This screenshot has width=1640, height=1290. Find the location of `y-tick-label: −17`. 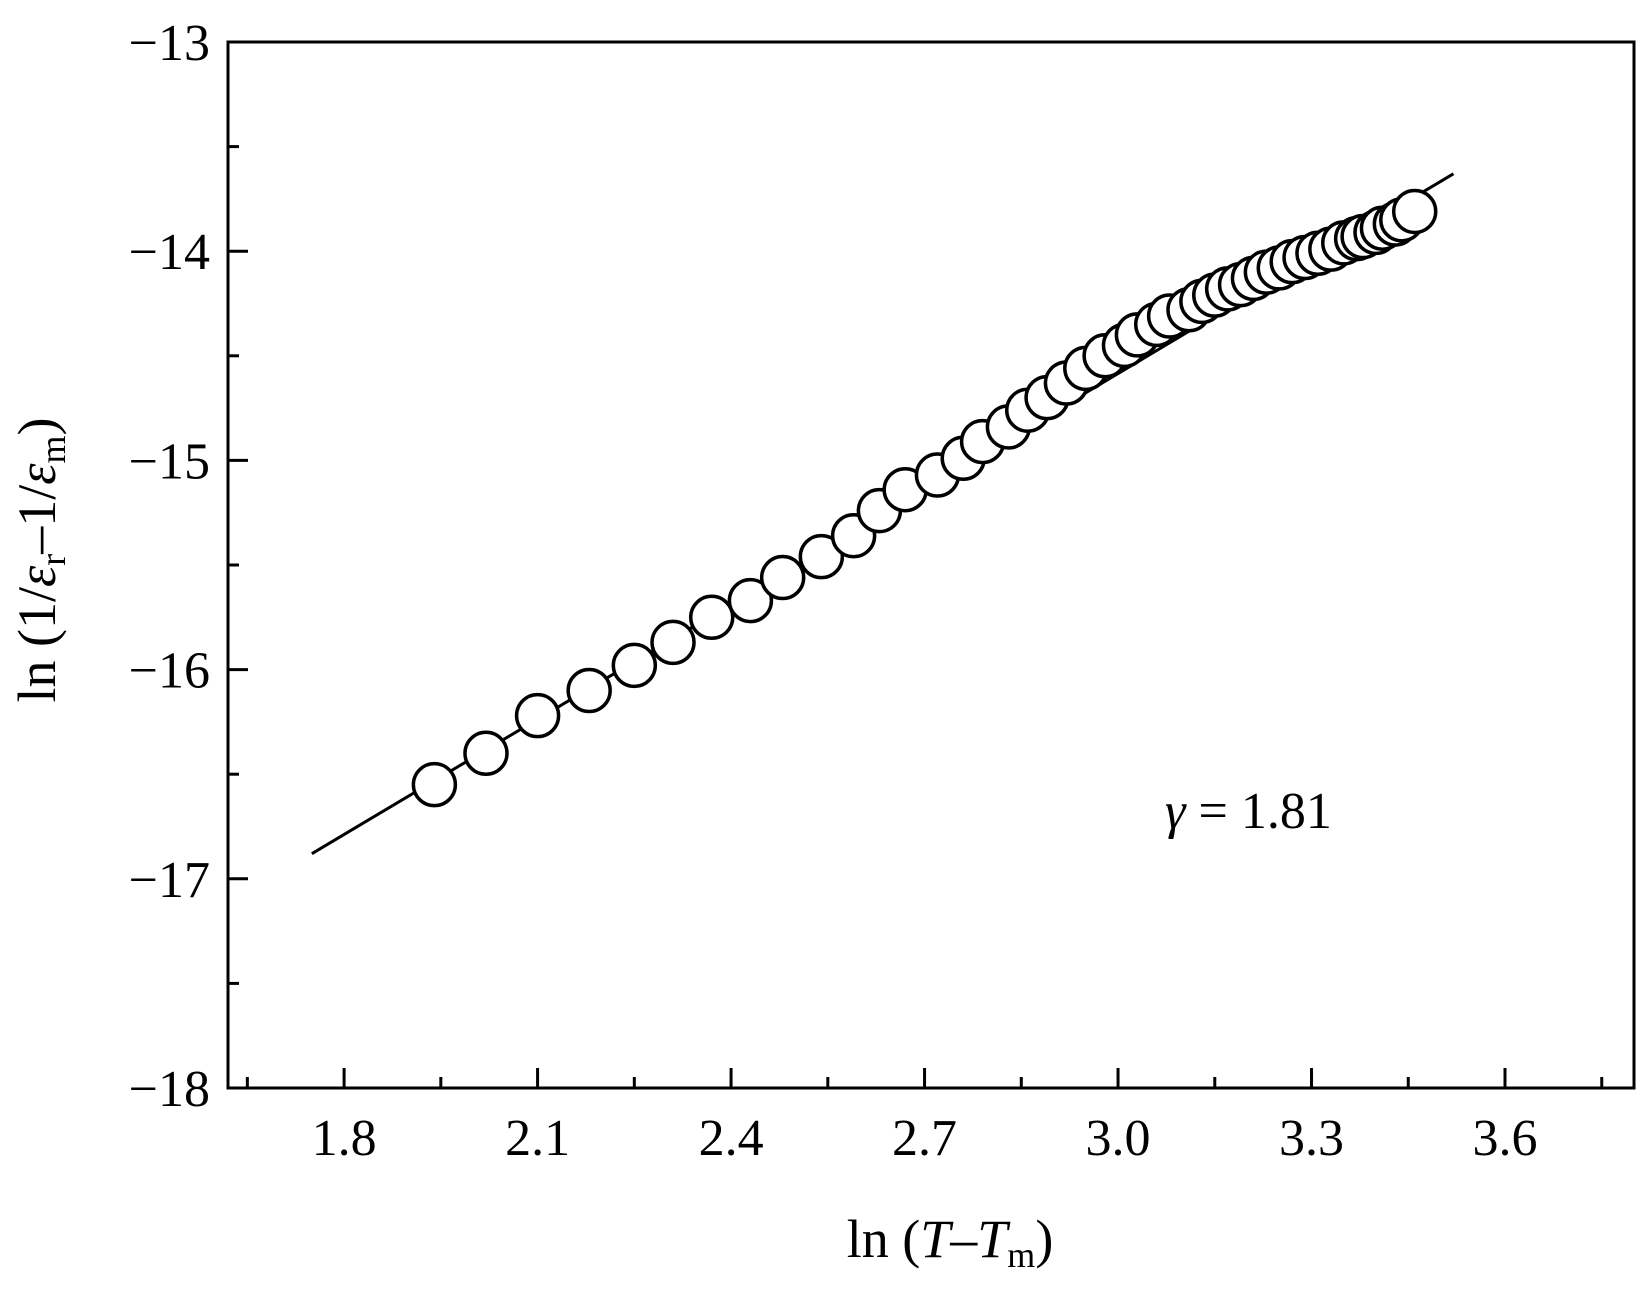

y-tick-label: −17 is located at coordinates (169, 880).